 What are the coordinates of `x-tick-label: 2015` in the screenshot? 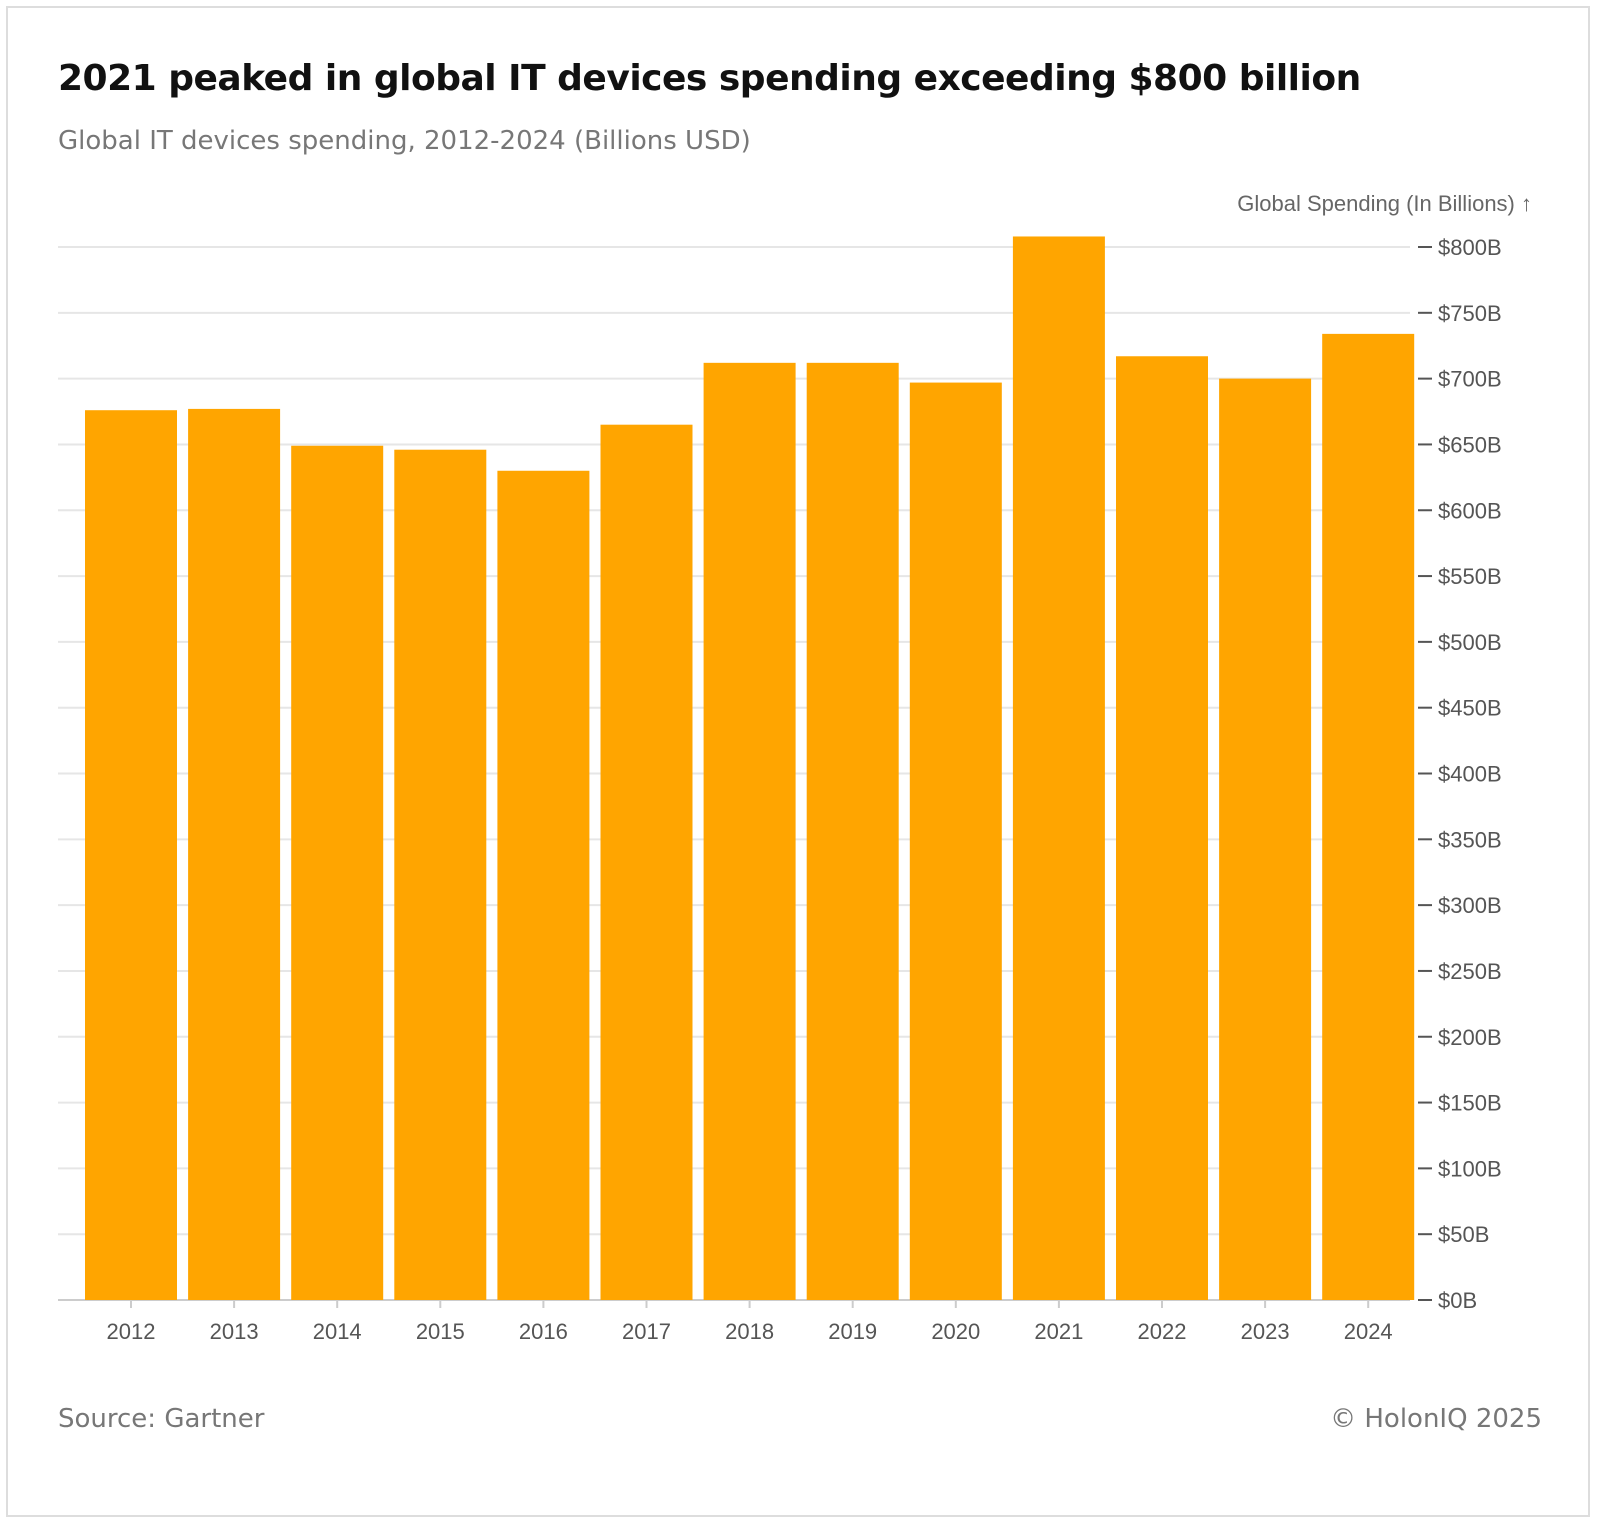 It's located at (440, 1331).